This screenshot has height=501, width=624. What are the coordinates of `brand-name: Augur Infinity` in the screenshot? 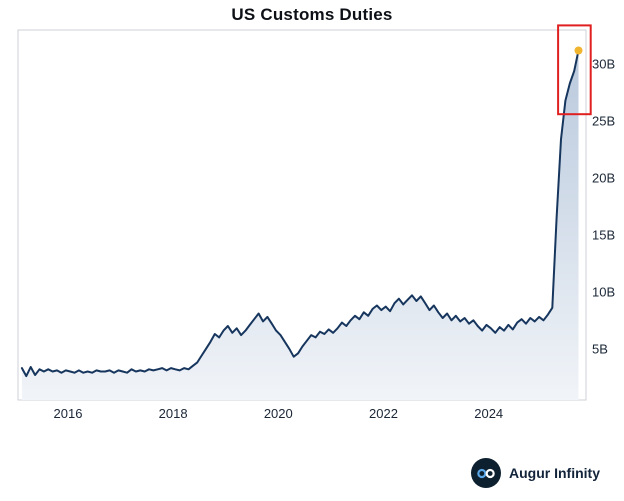 It's located at (554, 473).